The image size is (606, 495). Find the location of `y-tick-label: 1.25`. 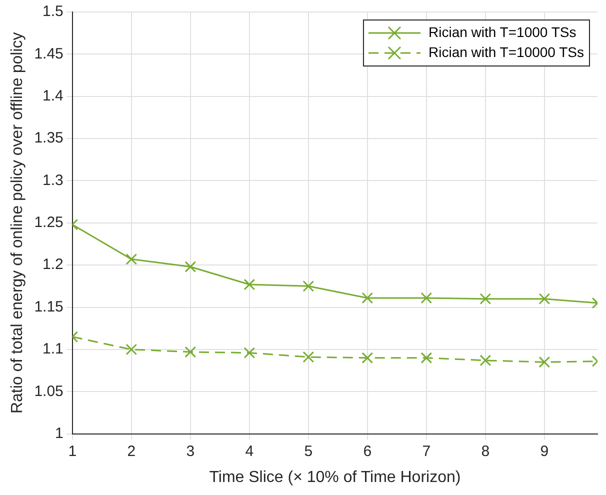

y-tick-label: 1.25 is located at coordinates (49, 223).